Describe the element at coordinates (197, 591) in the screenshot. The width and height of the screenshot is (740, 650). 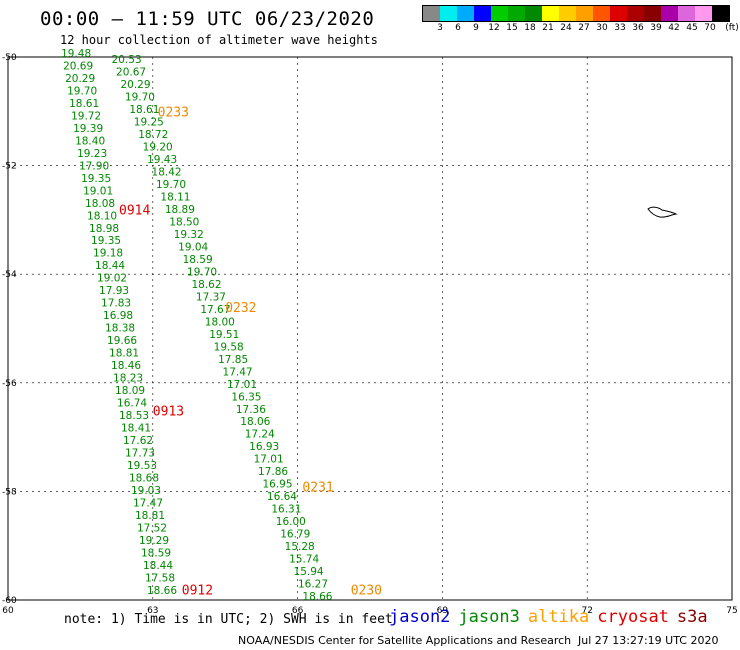
I see `pass-time-label: 0912` at that location.